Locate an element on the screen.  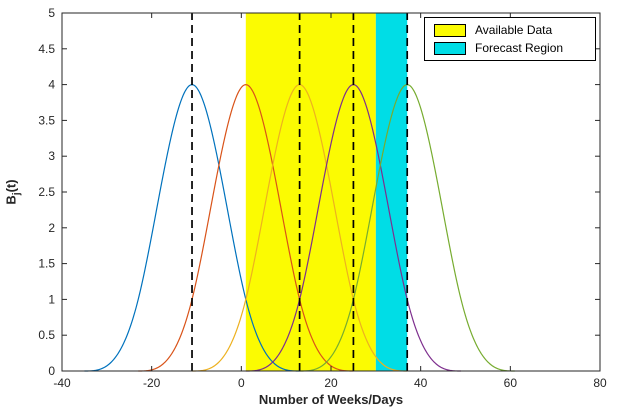
legend-entry-available-data: Available Data is located at coordinates (510, 30).